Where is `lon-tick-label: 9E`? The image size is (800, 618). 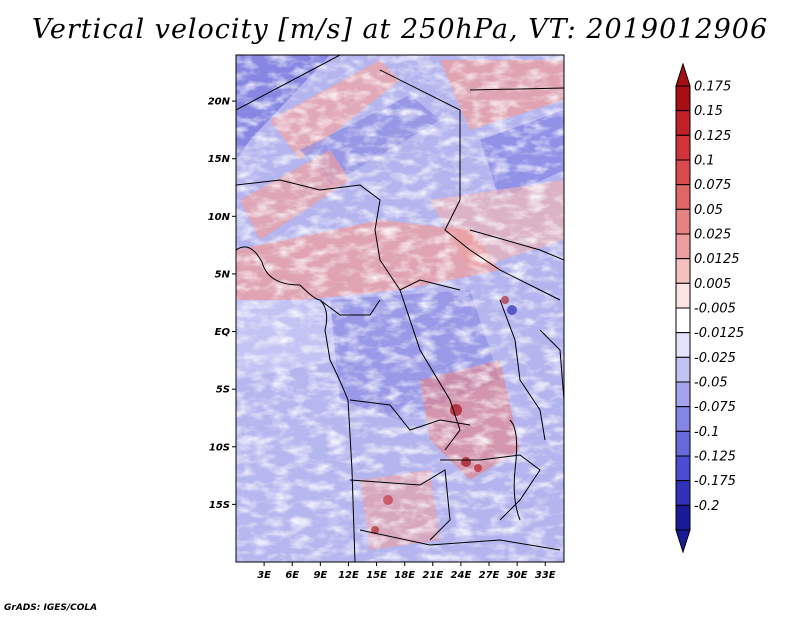 lon-tick-label: 9E is located at coordinates (320, 575).